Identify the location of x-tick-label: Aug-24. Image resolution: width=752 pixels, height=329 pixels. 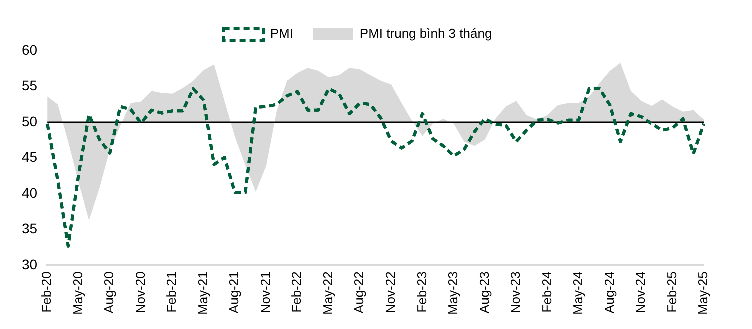
(609, 293).